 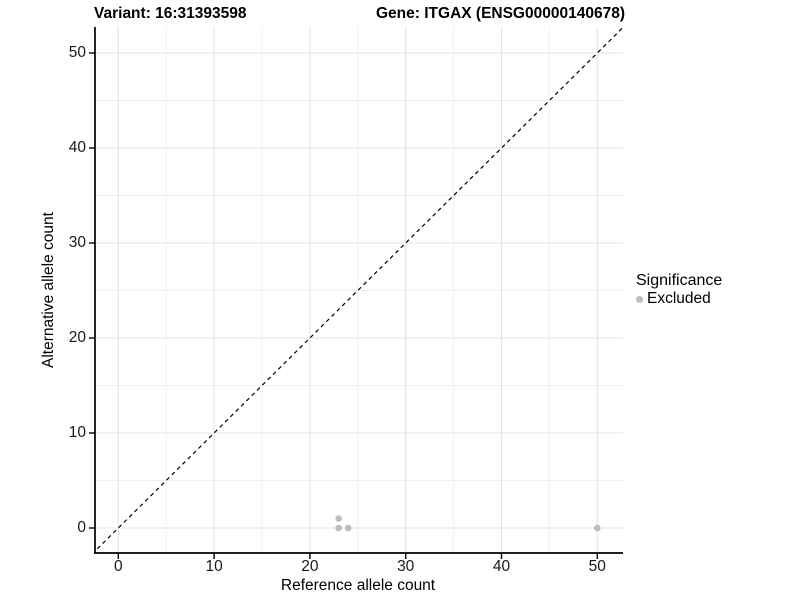 What do you see at coordinates (77, 432) in the screenshot?
I see `y-tick-label: 10` at bounding box center [77, 432].